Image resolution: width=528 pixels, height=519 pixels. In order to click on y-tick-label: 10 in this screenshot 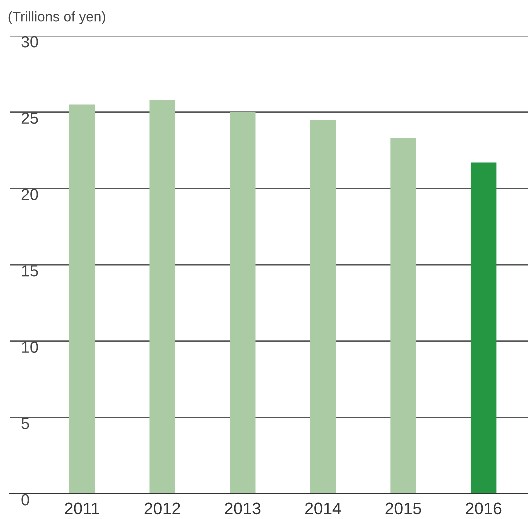, I will do `click(30, 348)`.